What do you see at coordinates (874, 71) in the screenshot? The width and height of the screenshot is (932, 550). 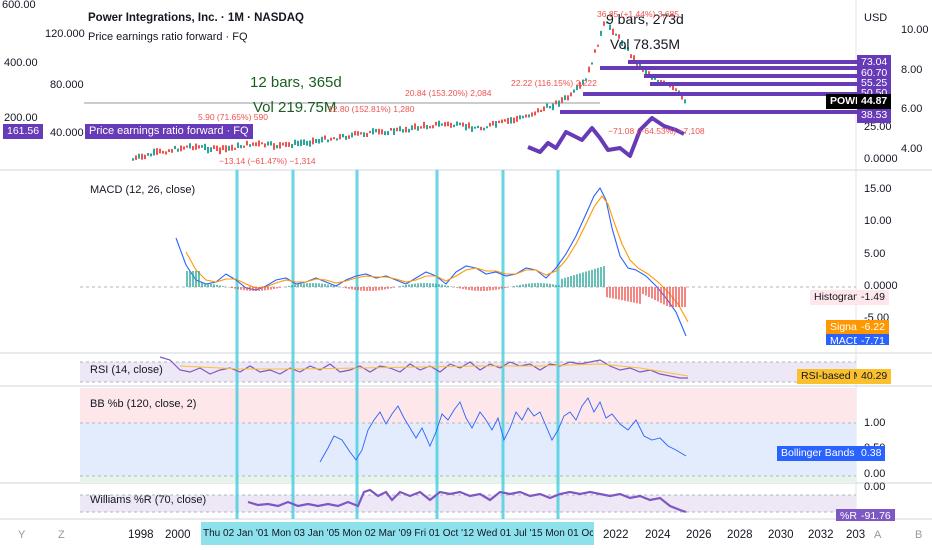 I see `level-tag: 60.70` at bounding box center [874, 71].